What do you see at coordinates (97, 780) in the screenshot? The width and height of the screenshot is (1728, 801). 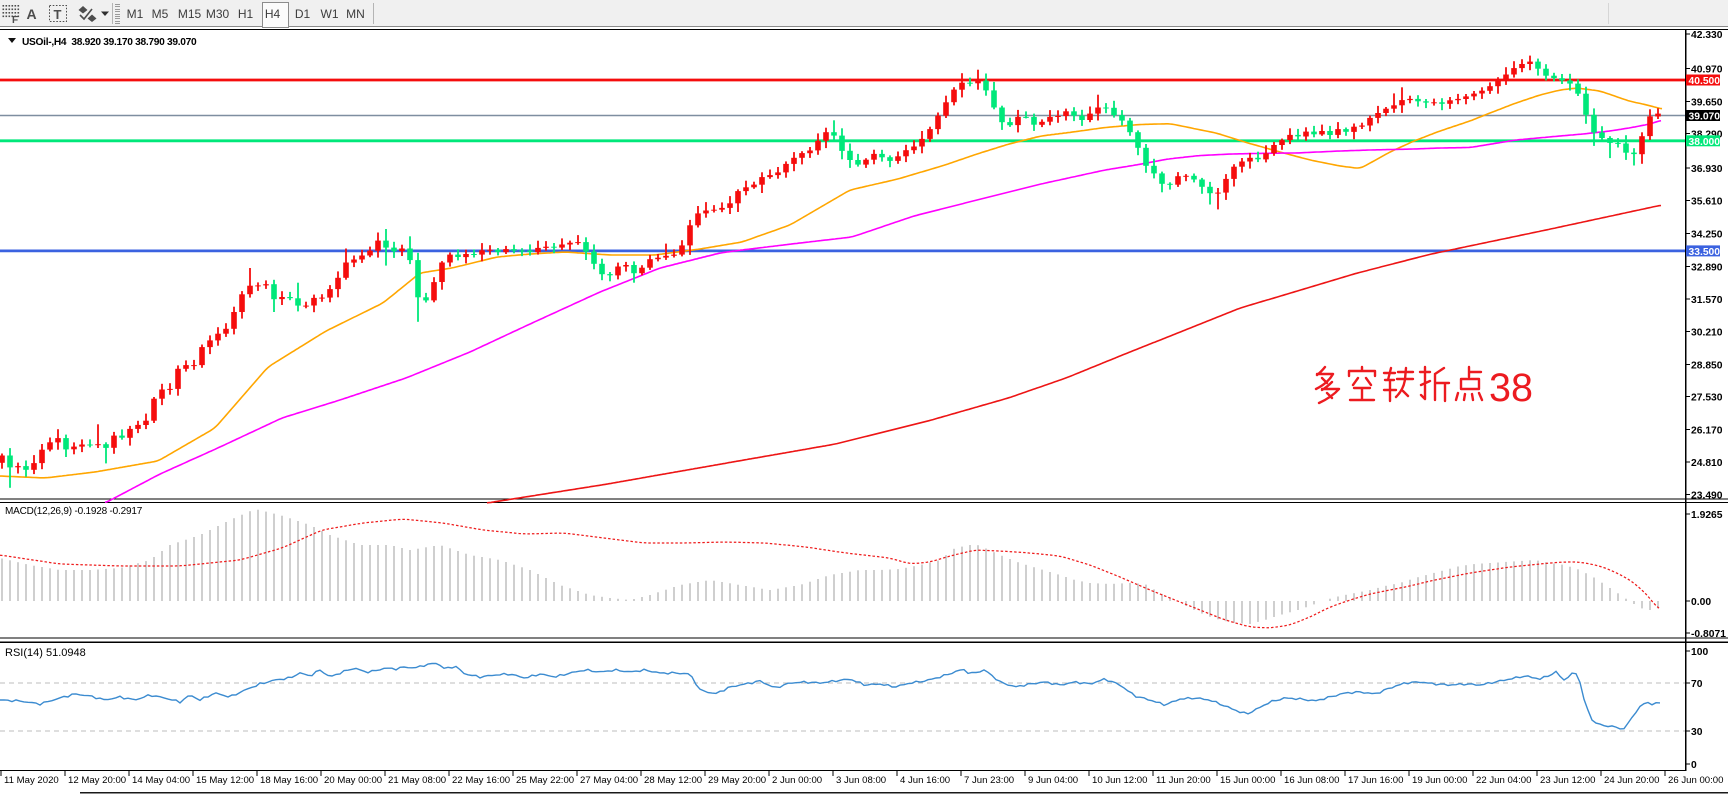 I see `svg-text: 12 May 20:00` at bounding box center [97, 780].